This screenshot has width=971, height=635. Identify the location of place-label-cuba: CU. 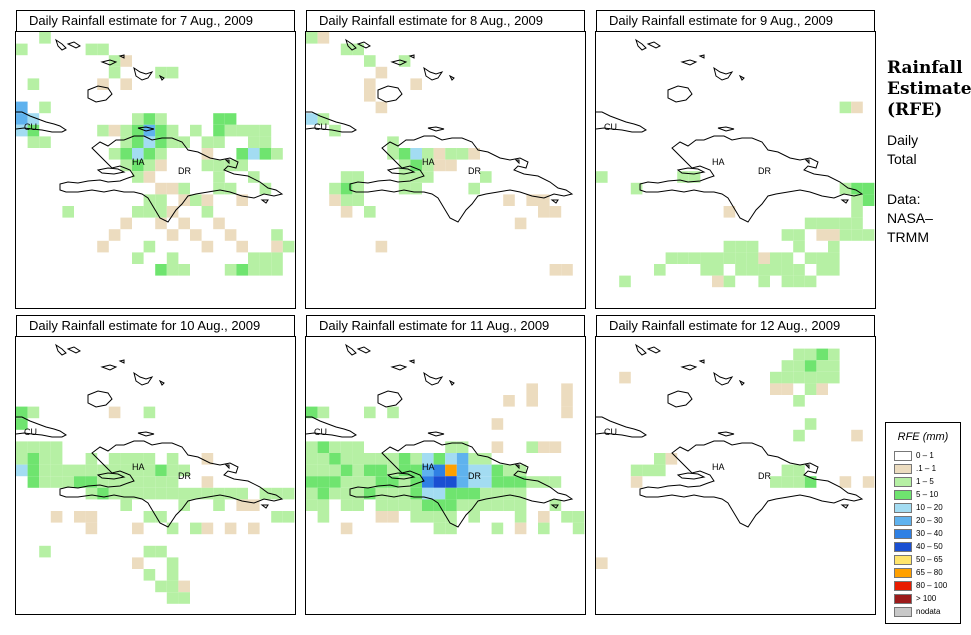
(30, 127).